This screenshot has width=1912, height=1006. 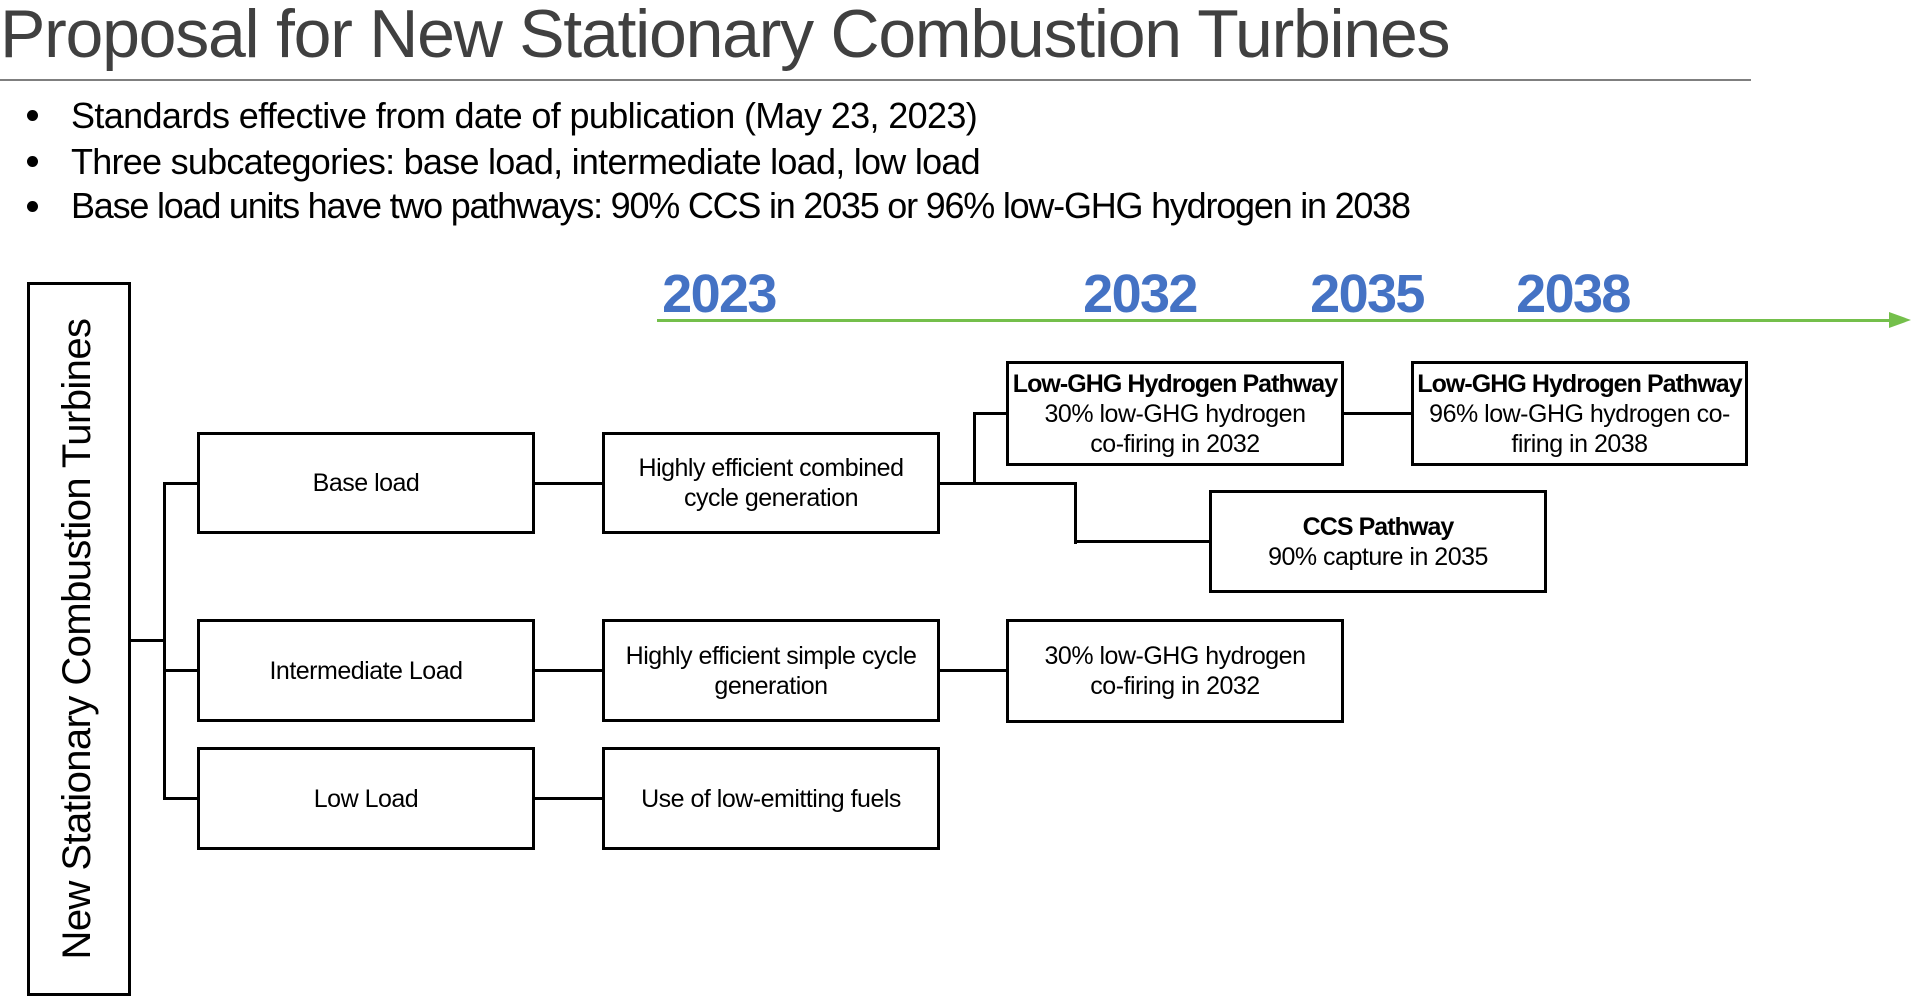 I want to click on node-label-line: generation, so click(x=771, y=685).